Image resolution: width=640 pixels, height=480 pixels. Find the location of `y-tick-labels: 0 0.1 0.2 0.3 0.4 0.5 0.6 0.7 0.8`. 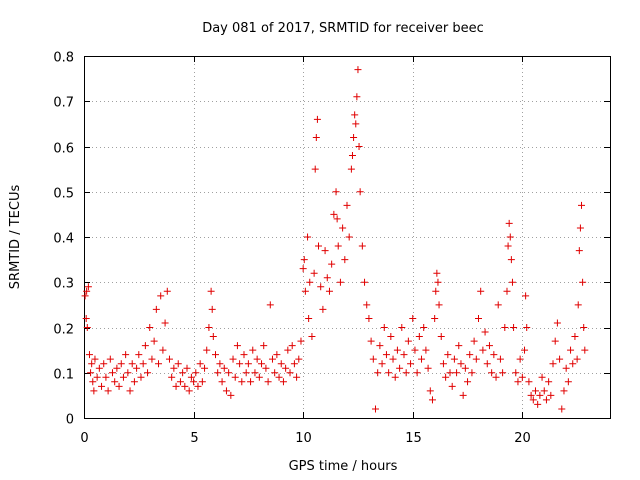

y-tick-labels: 0 0.1 0.2 0.3 0.4 0.5 0.6 0.7 0.8 is located at coordinates (63, 239).